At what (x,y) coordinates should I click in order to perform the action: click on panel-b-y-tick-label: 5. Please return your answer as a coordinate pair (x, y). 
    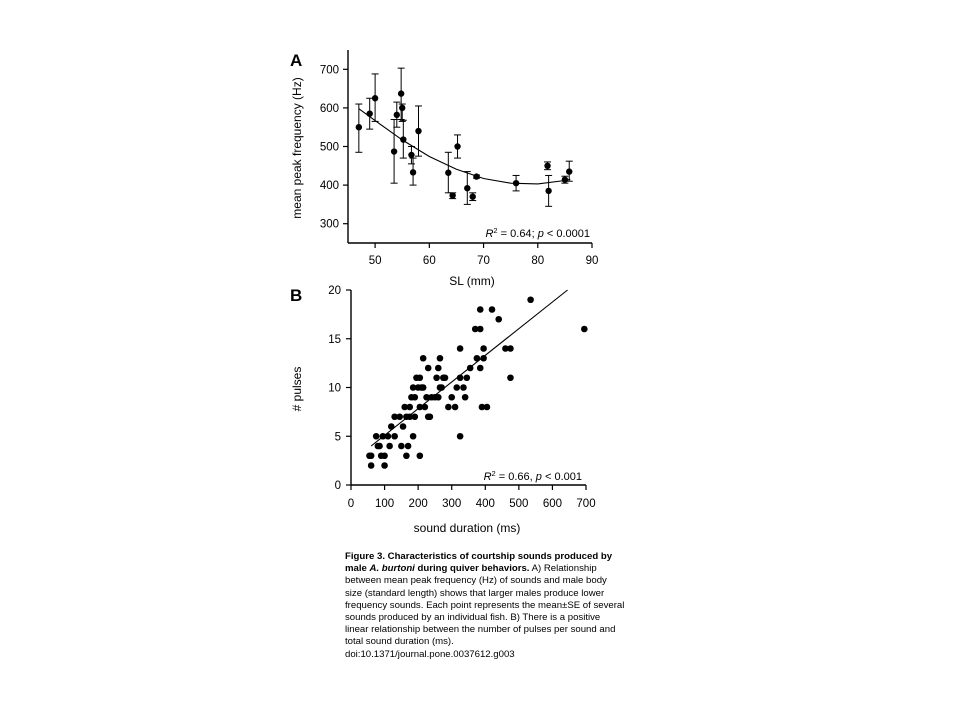
    Looking at the image, I should click on (338, 437).